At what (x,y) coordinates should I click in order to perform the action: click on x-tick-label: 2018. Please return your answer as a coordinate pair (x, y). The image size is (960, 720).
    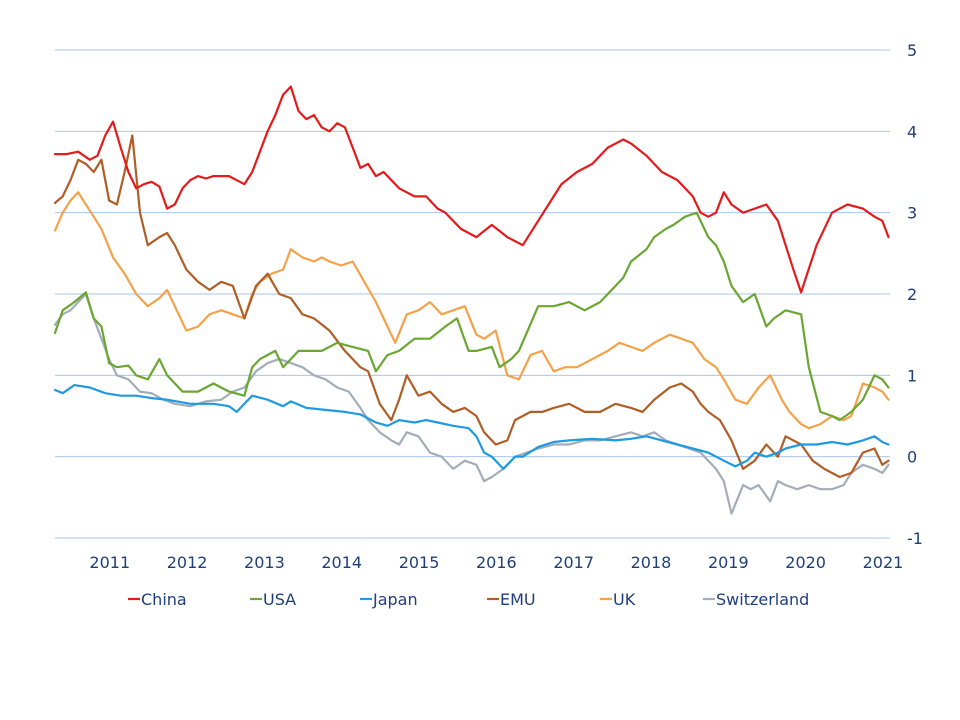
    Looking at the image, I should click on (651, 562).